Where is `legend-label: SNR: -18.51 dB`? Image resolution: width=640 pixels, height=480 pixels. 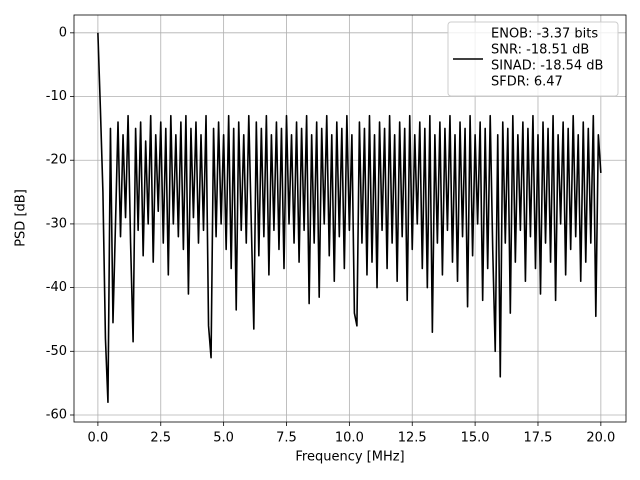 legend-label: SNR: -18.51 dB is located at coordinates (540, 50).